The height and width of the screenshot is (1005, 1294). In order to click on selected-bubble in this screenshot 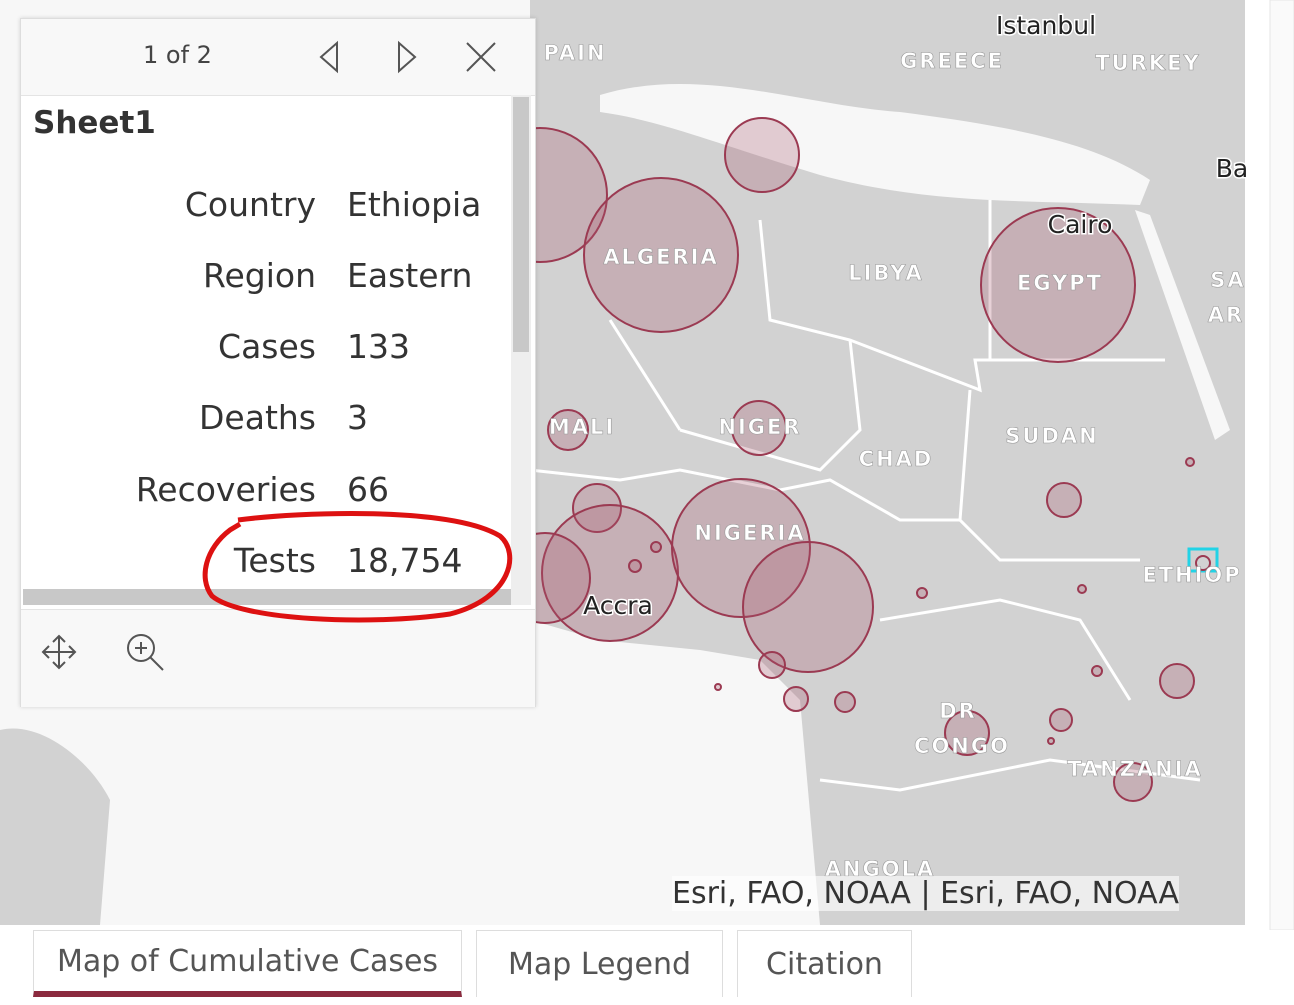, I will do `click(1203, 563)`.